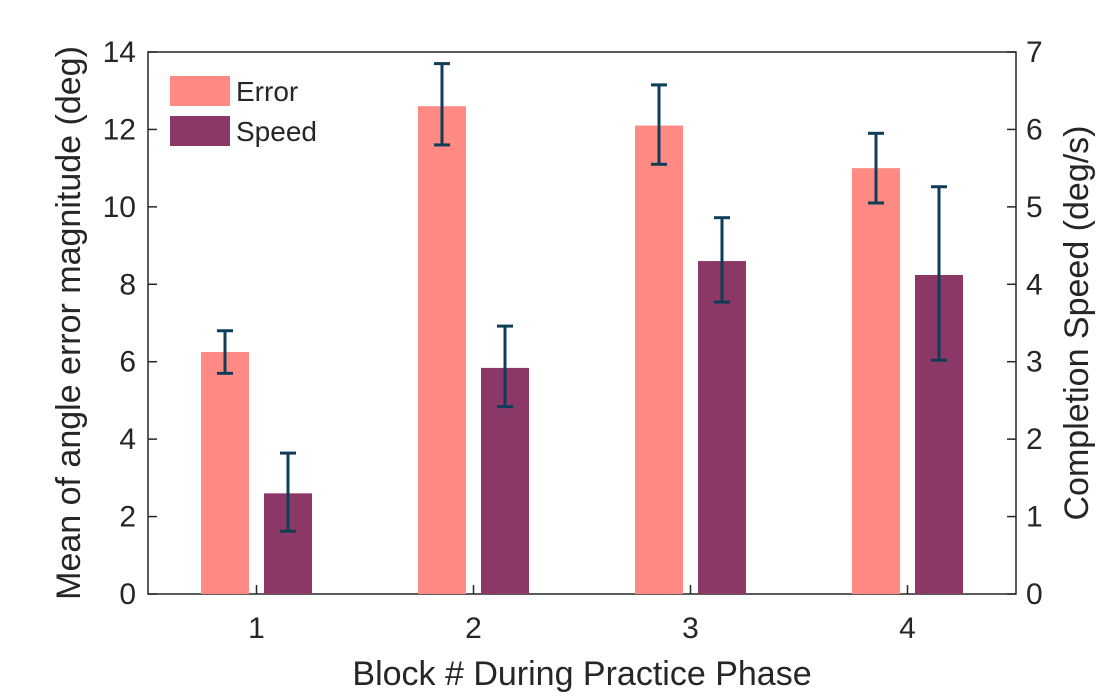  I want to click on left-tick-label: 2, so click(127, 517).